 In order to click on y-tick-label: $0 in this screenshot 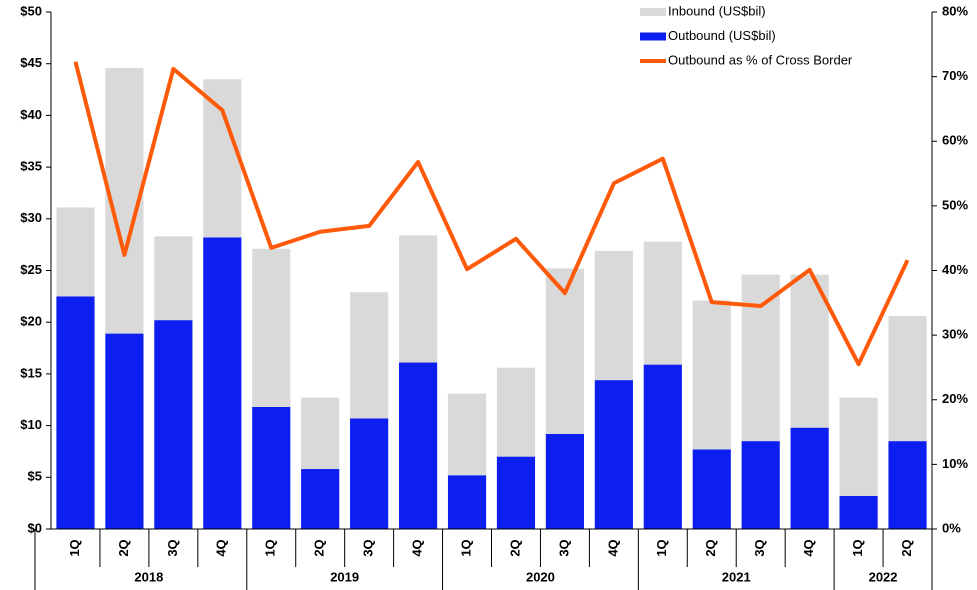, I will do `click(35, 527)`.